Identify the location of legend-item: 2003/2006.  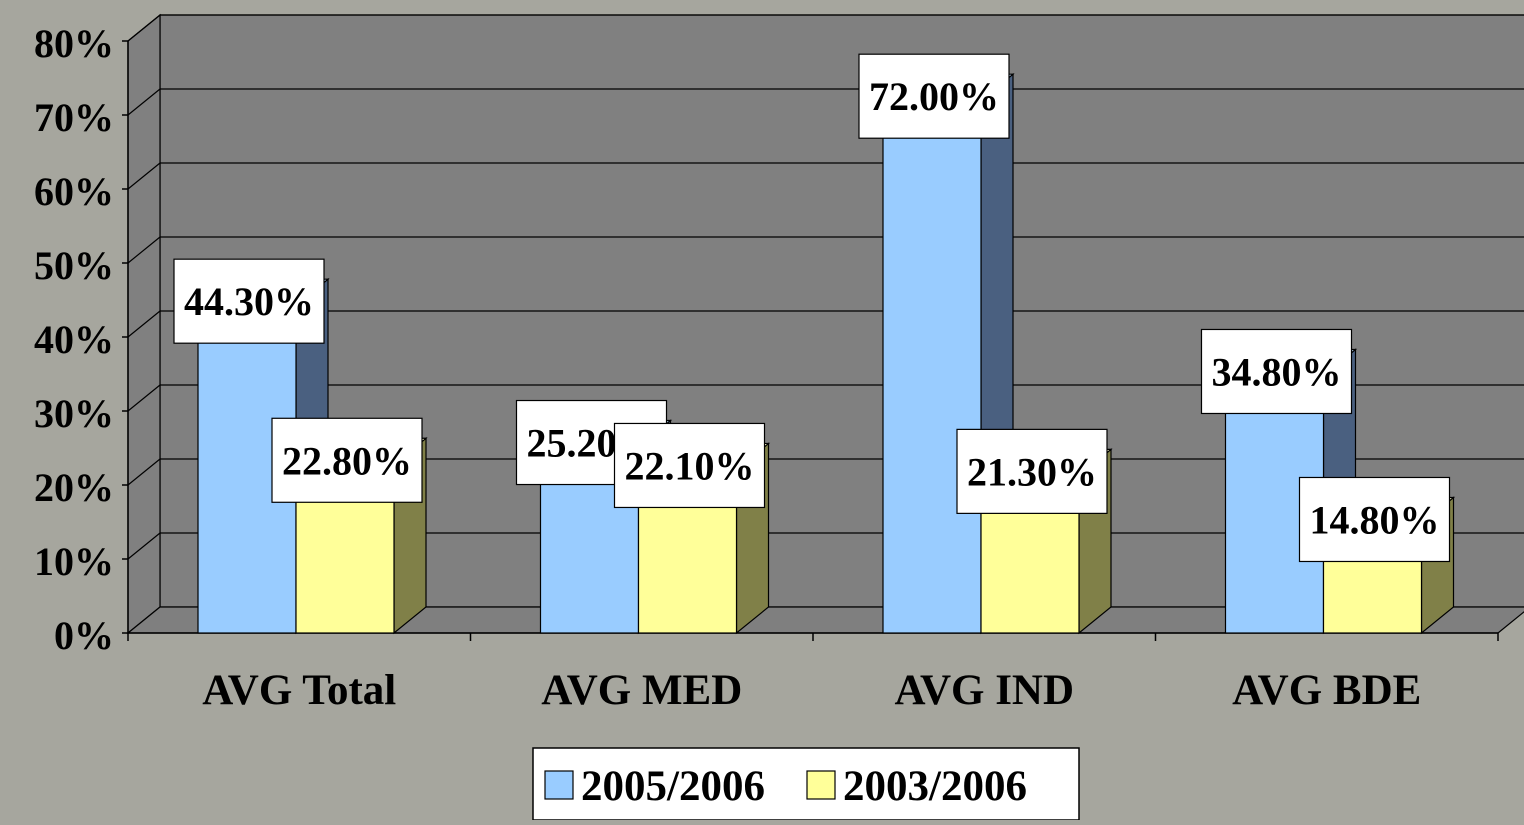
(916, 786).